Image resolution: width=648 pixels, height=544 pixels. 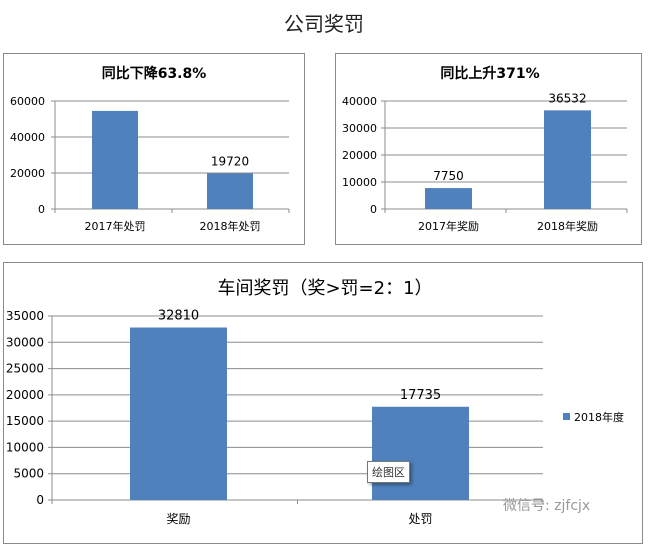 What do you see at coordinates (25, 369) in the screenshot?
I see `y-tick-label: 25000` at bounding box center [25, 369].